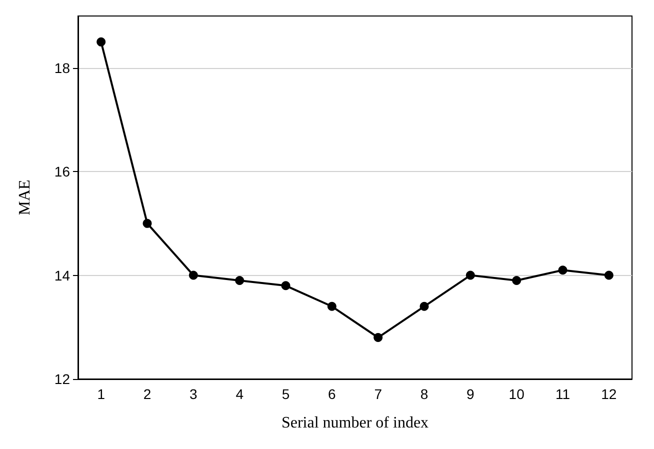 The height and width of the screenshot is (449, 654). Describe the element at coordinates (516, 394) in the screenshot. I see `x-tick-label: 10` at that location.